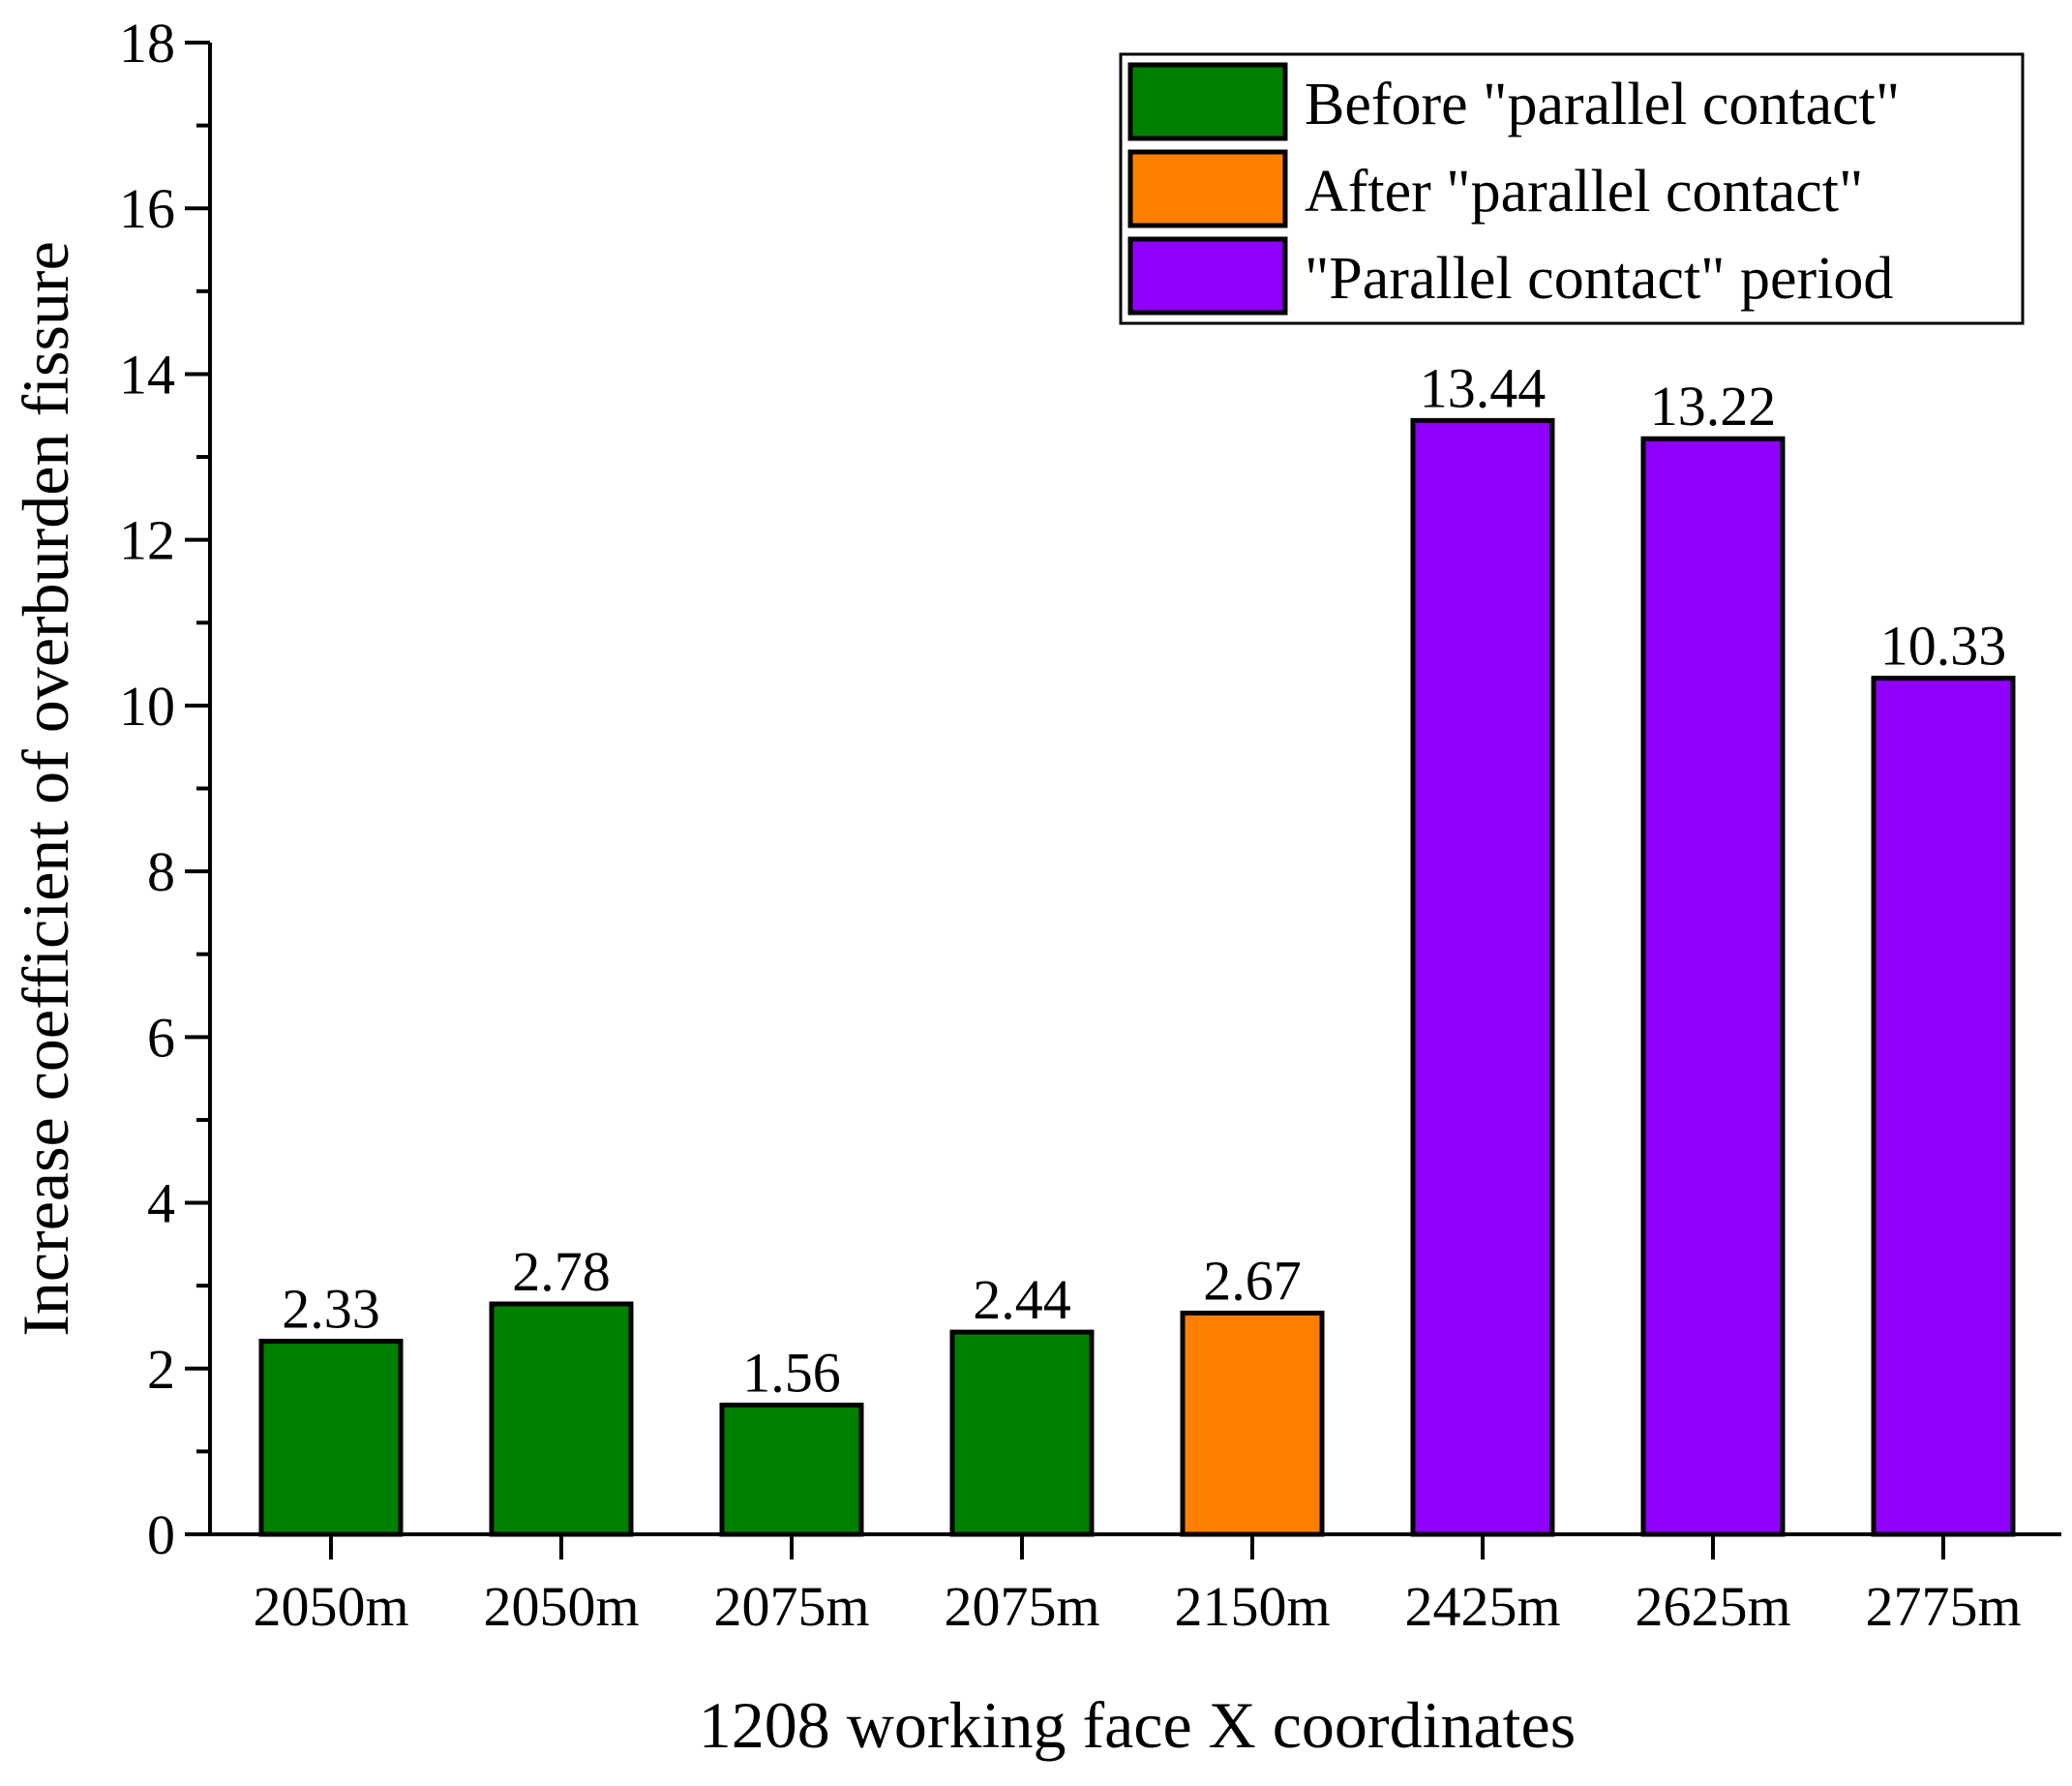 The height and width of the screenshot is (1786, 2072). Describe the element at coordinates (1482, 1606) in the screenshot. I see `x-tick-label: 2425m` at that location.